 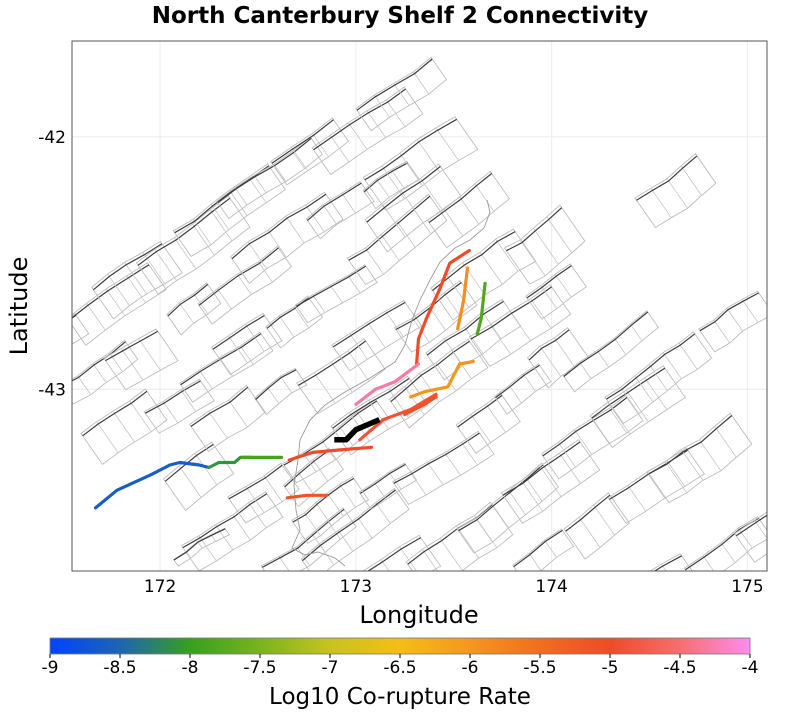 I want to click on colorbar-tick-label: -5, so click(x=610, y=668).